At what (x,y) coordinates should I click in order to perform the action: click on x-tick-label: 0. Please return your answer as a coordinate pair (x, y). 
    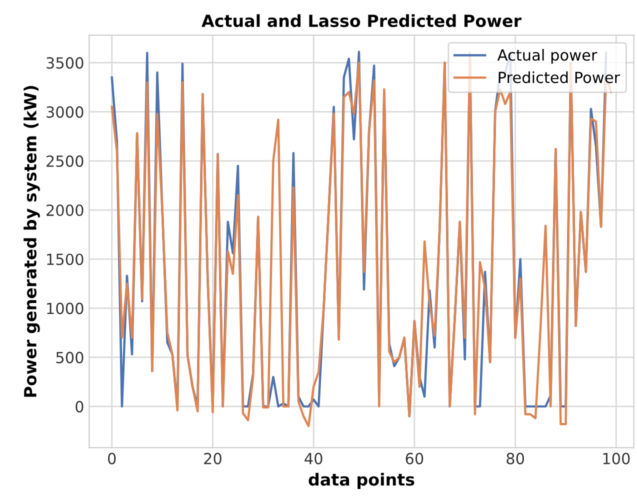
    Looking at the image, I should click on (112, 458).